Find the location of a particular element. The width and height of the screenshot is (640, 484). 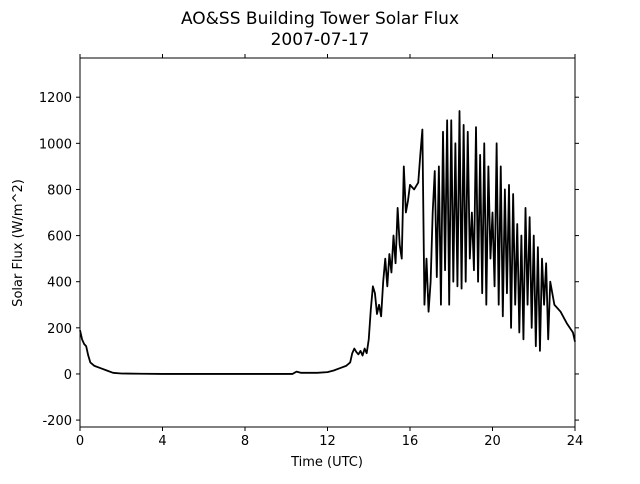

x-tick-label: 0 is located at coordinates (80, 441).